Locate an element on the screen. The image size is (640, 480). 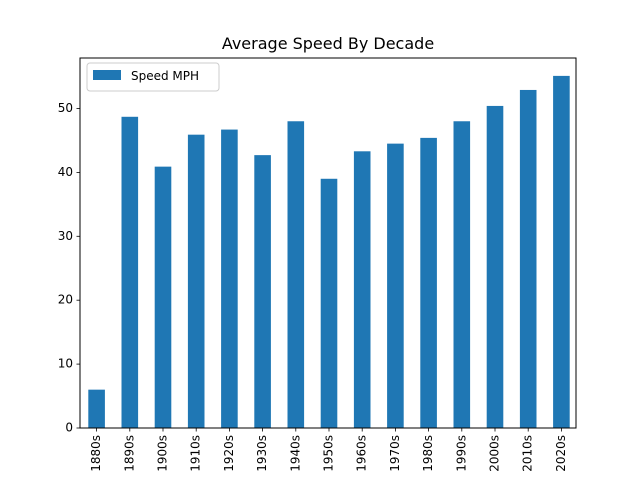
x-tick-label: 1990s is located at coordinates (461, 453).